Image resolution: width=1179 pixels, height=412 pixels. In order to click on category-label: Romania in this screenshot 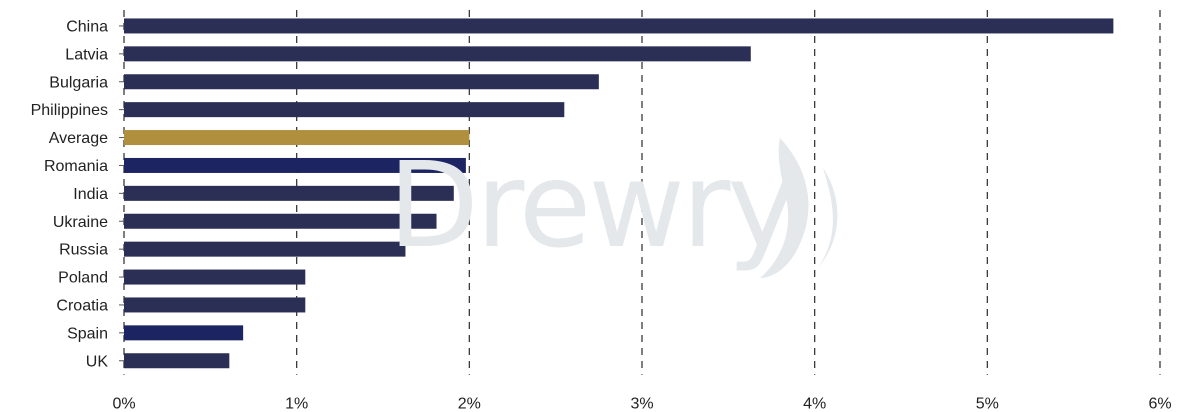, I will do `click(76, 166)`.